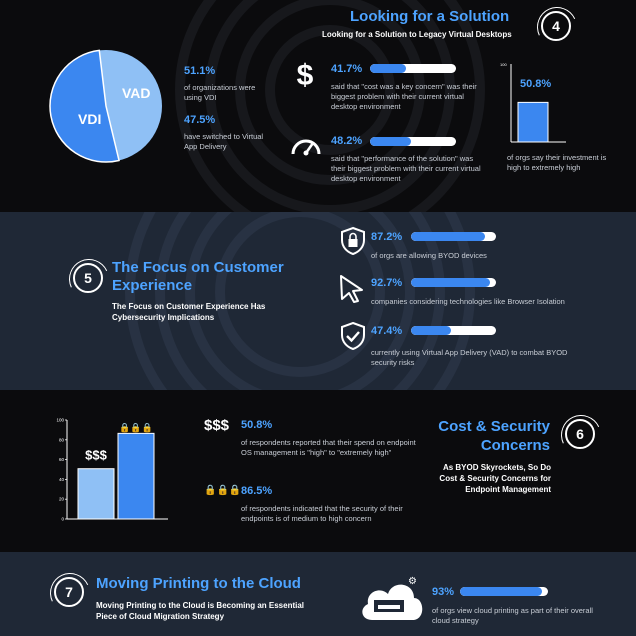 Image resolution: width=636 pixels, height=636 pixels. What do you see at coordinates (89, 119) in the screenshot?
I see `pie-label-vdi: VDI` at bounding box center [89, 119].